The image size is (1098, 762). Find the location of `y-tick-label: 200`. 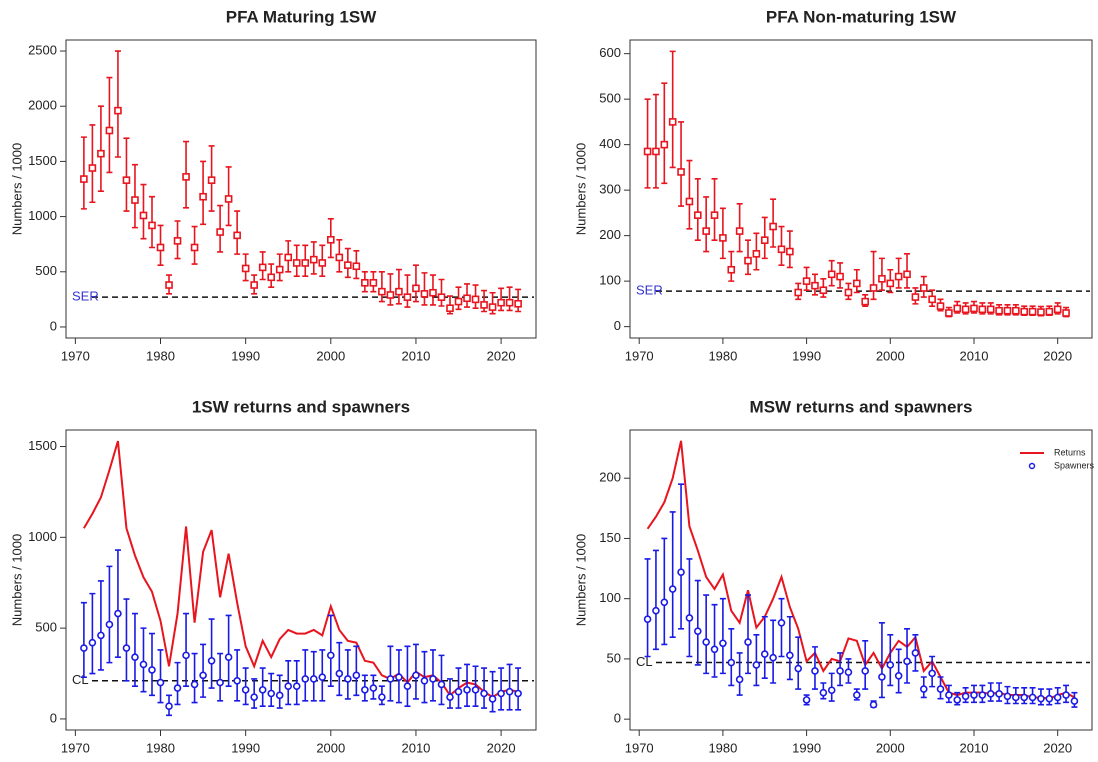

y-tick-label: 200 is located at coordinates (610, 477).